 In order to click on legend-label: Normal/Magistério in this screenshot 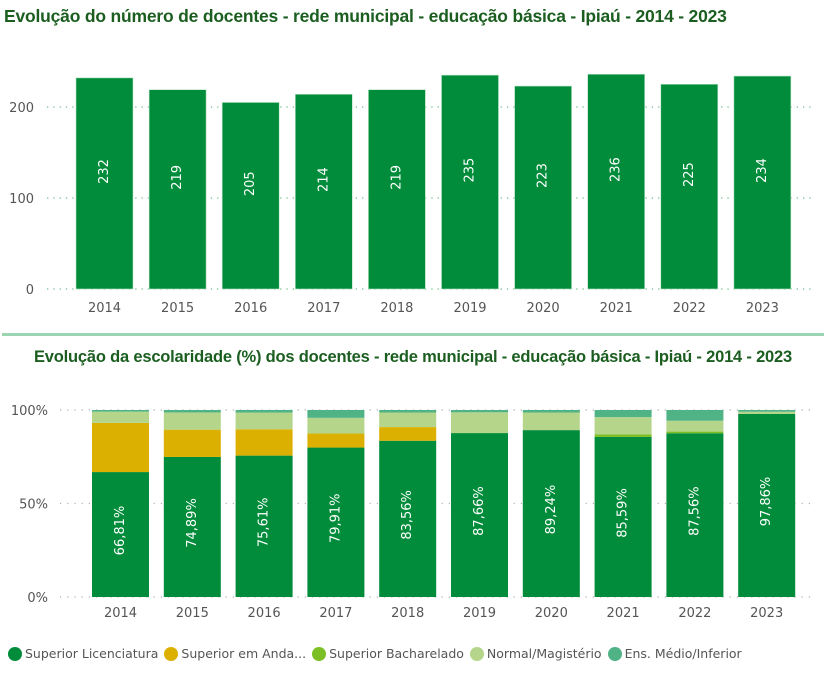, I will do `click(544, 653)`.